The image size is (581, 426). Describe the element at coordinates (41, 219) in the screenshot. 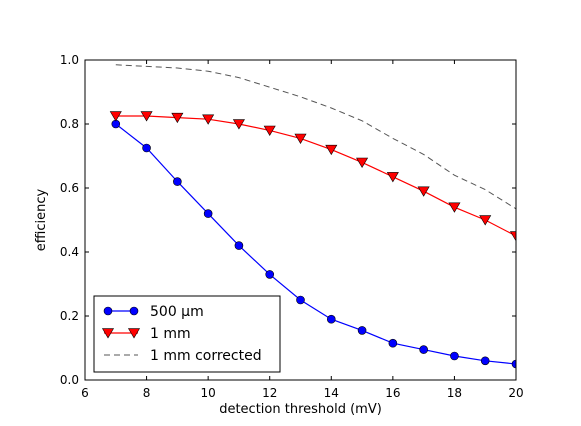

I see `y-axis-label: efficiency` at that location.